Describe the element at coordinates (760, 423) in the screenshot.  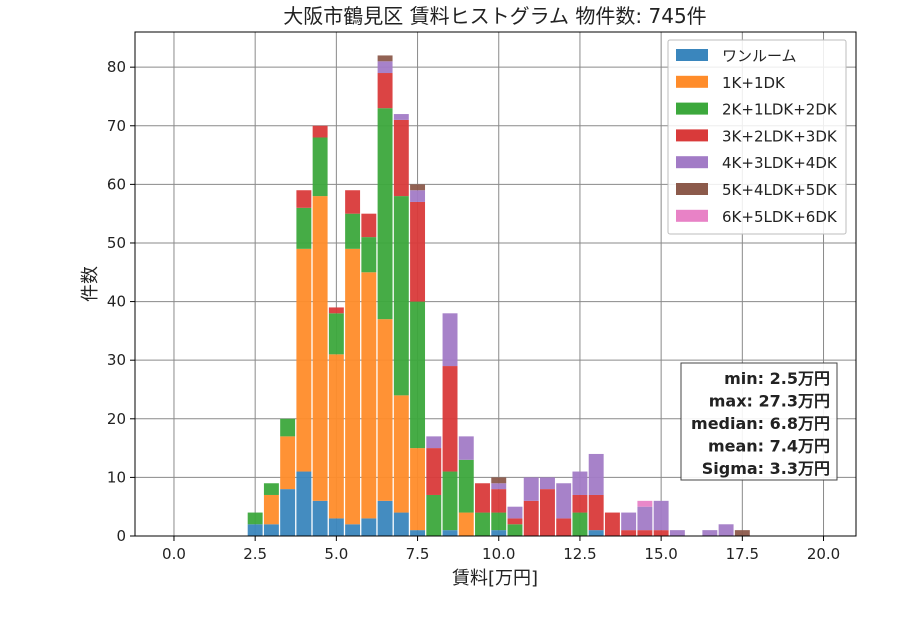
I see `stats-line: median: 6.8万円` at that location.